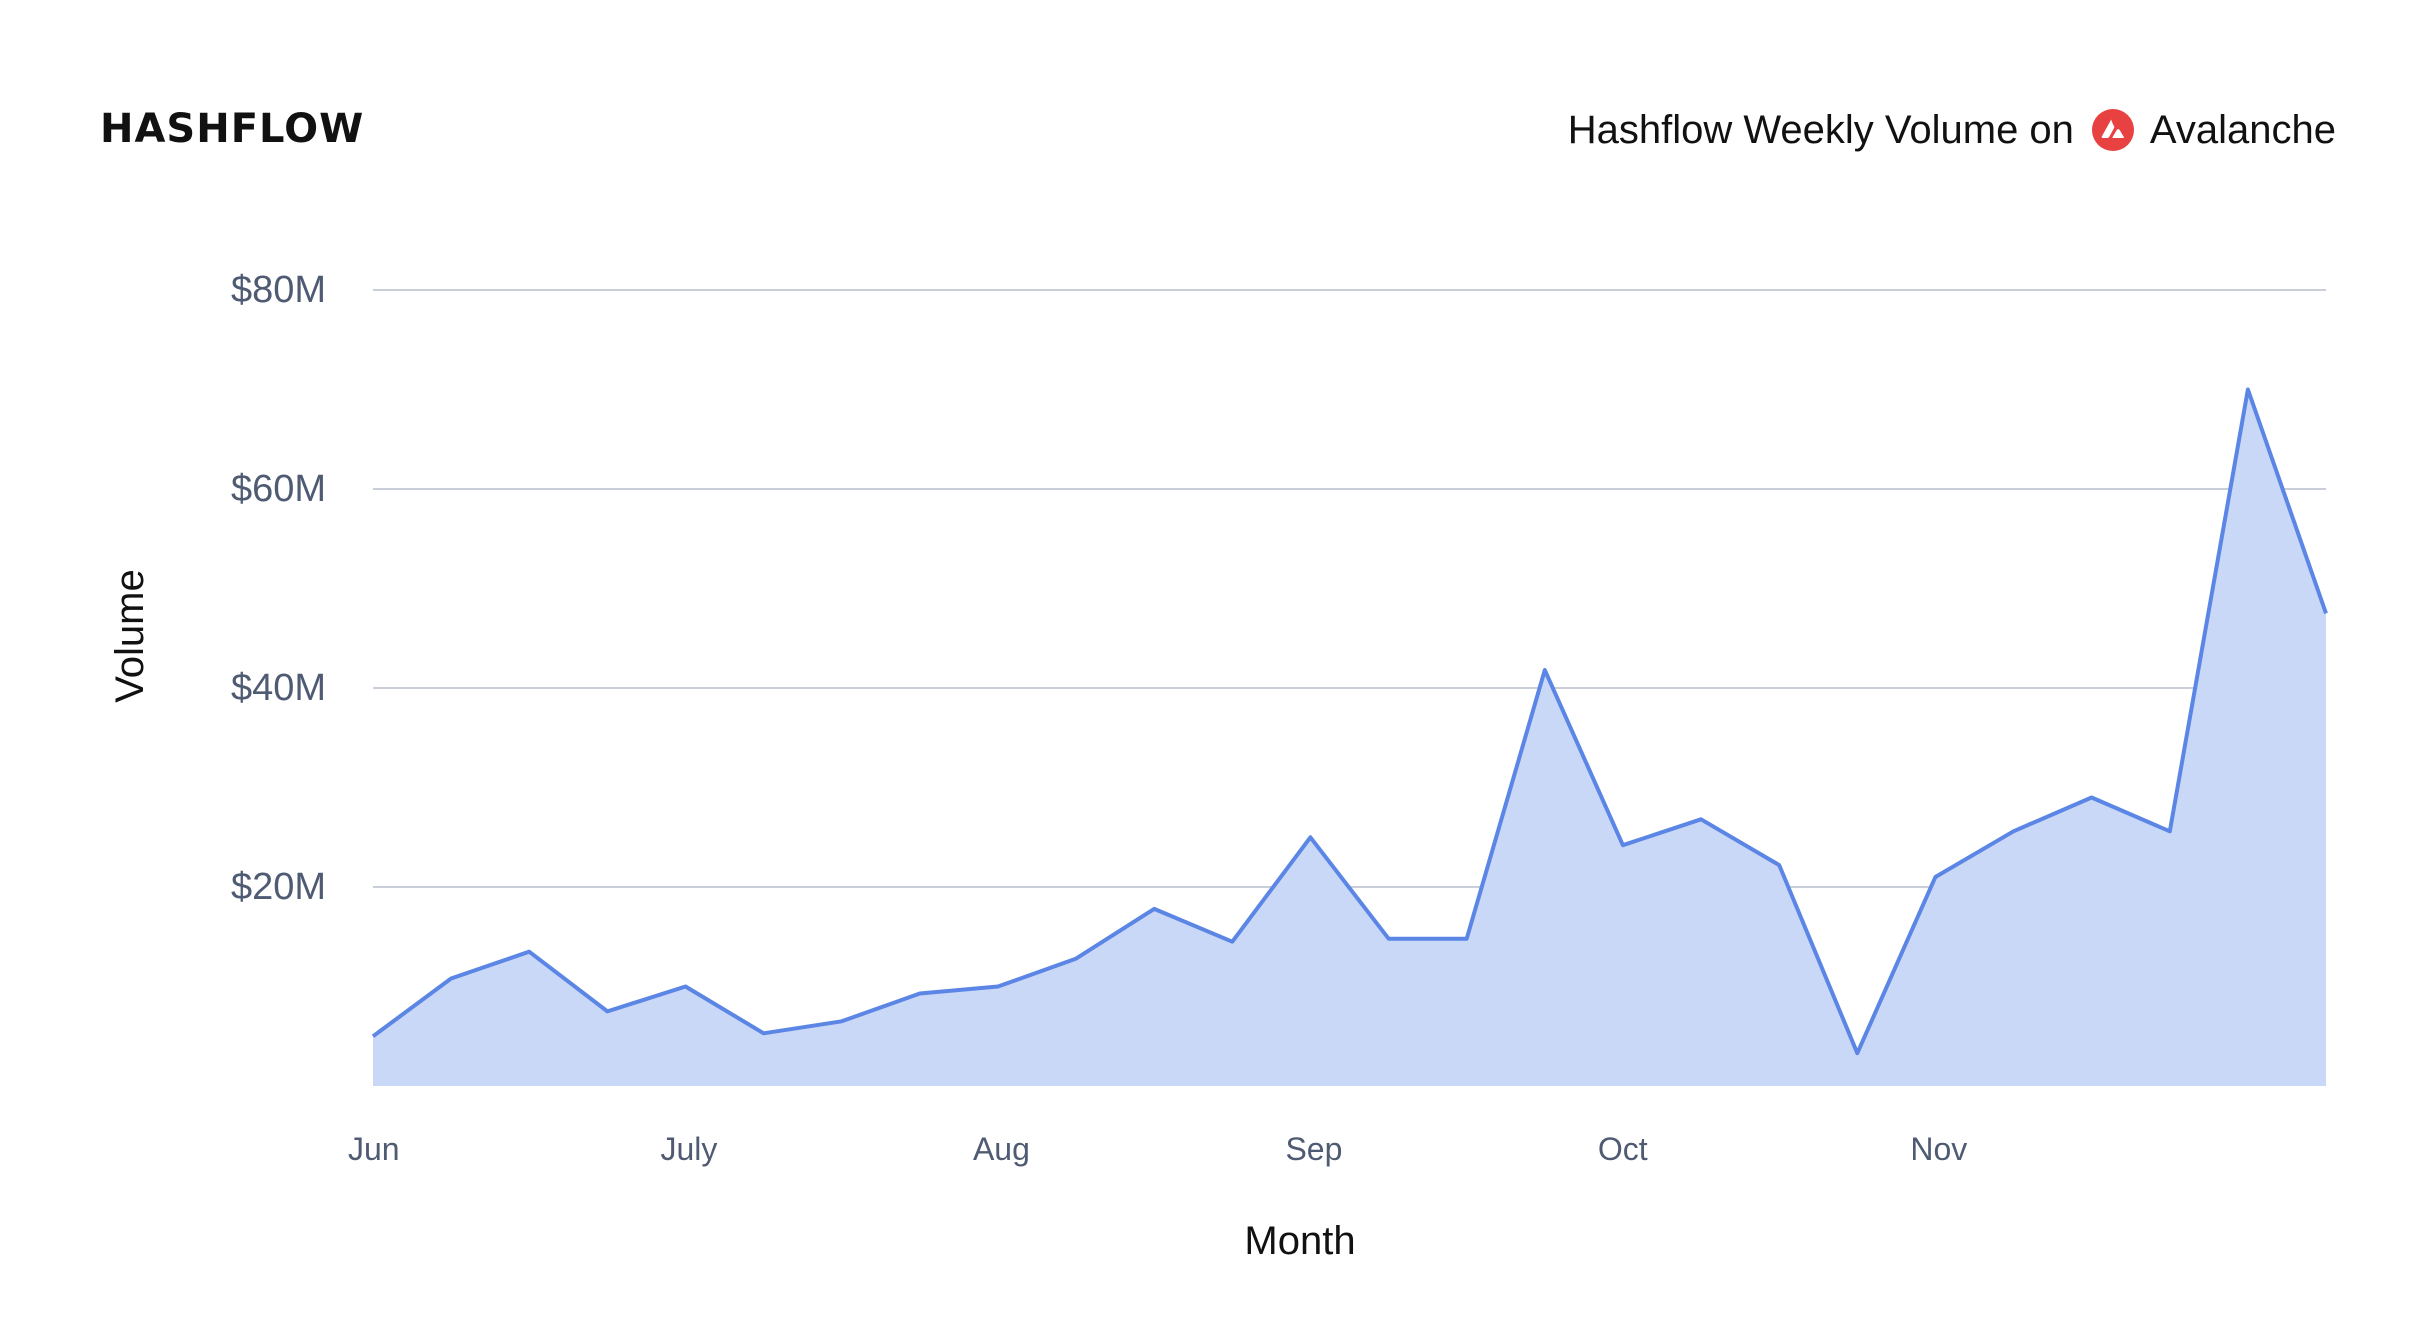 This screenshot has width=2420, height=1342. Describe the element at coordinates (278, 588) in the screenshot. I see `y-axis-ticks: $20M $40M $60M $80M` at that location.